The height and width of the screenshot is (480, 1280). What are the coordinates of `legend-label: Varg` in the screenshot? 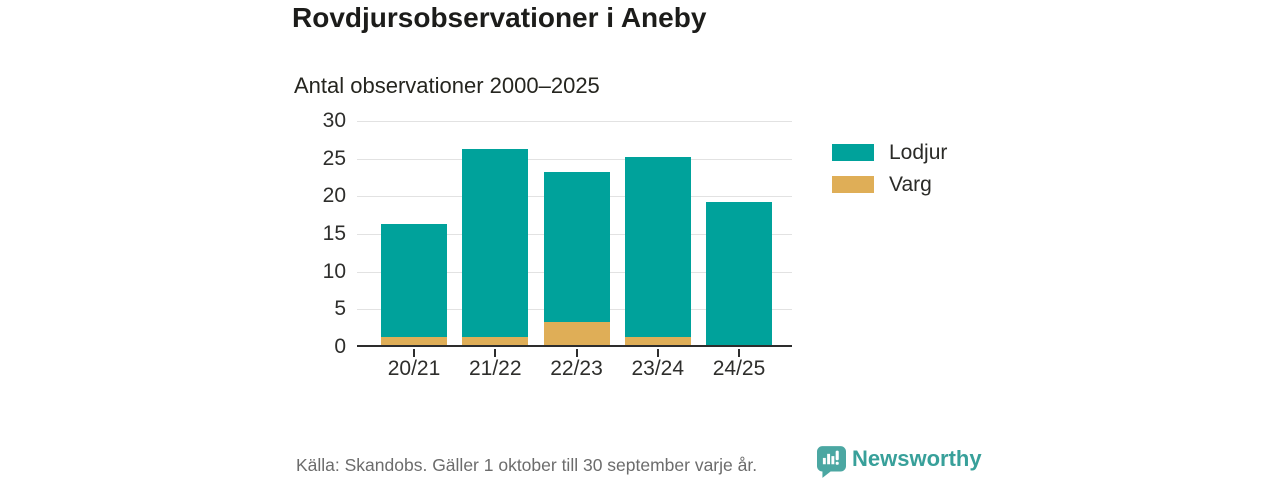 It's located at (910, 184).